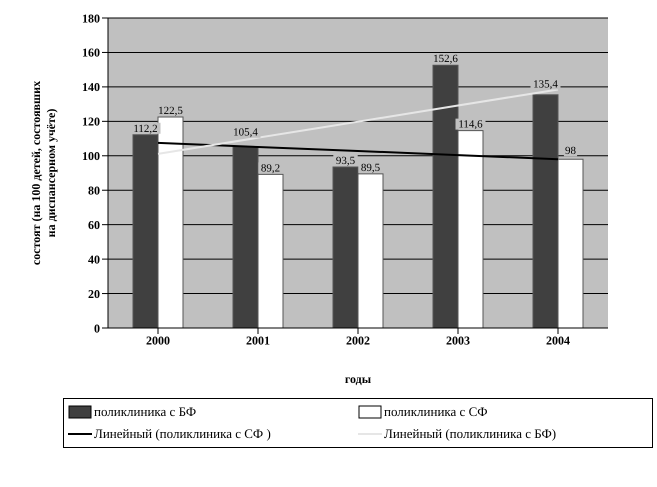 The image size is (657, 487). Describe the element at coordinates (182, 434) in the screenshot. I see `legend-label: Линейный (поликлиника с СФ )` at that location.